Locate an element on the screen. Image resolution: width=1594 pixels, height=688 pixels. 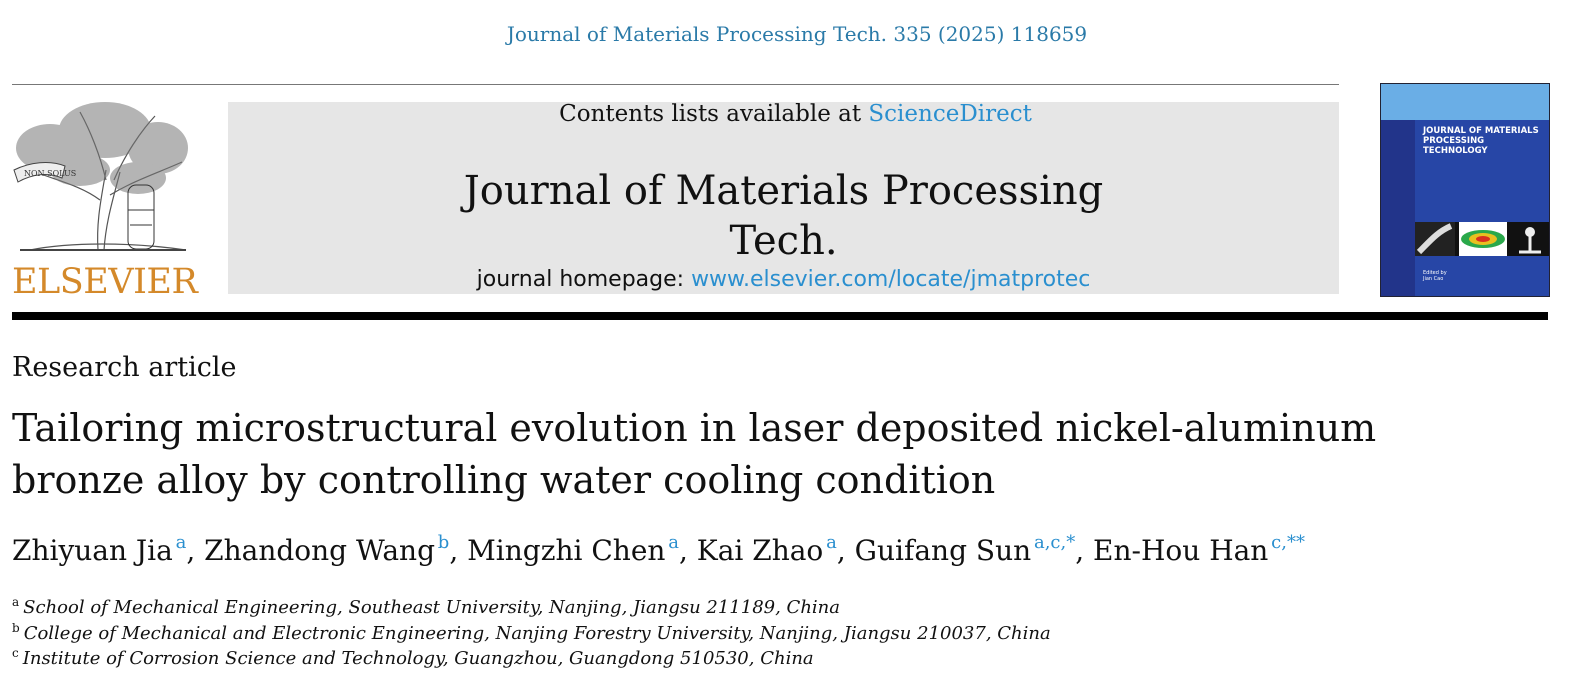
author-name: Guifang Sun is located at coordinates (943, 550).